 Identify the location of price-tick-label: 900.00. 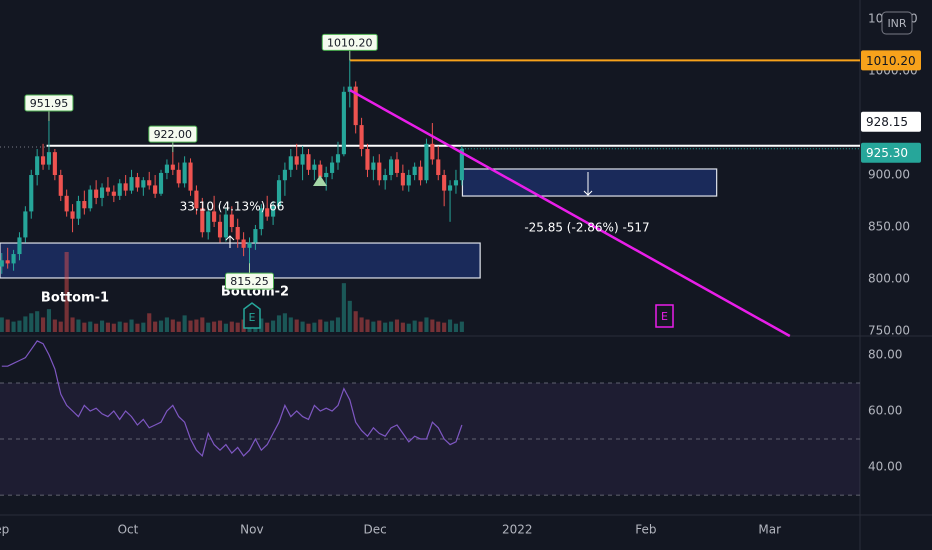
(889, 175).